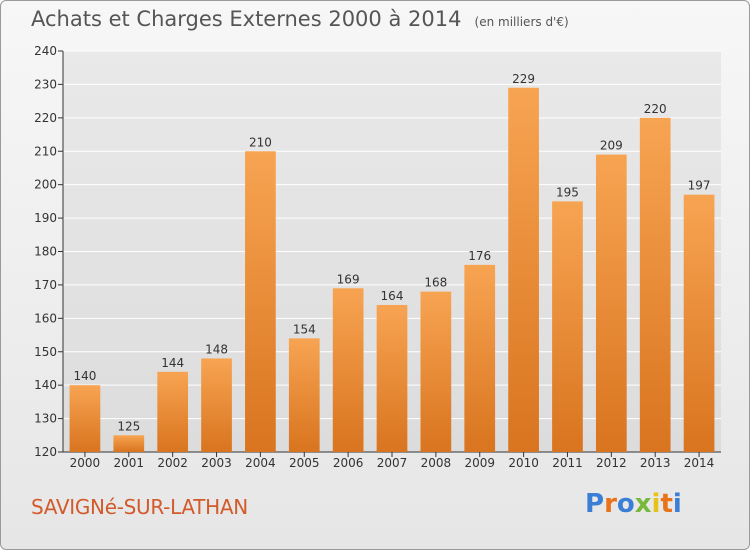 The height and width of the screenshot is (550, 750). I want to click on bar-value-label: 144, so click(172, 363).